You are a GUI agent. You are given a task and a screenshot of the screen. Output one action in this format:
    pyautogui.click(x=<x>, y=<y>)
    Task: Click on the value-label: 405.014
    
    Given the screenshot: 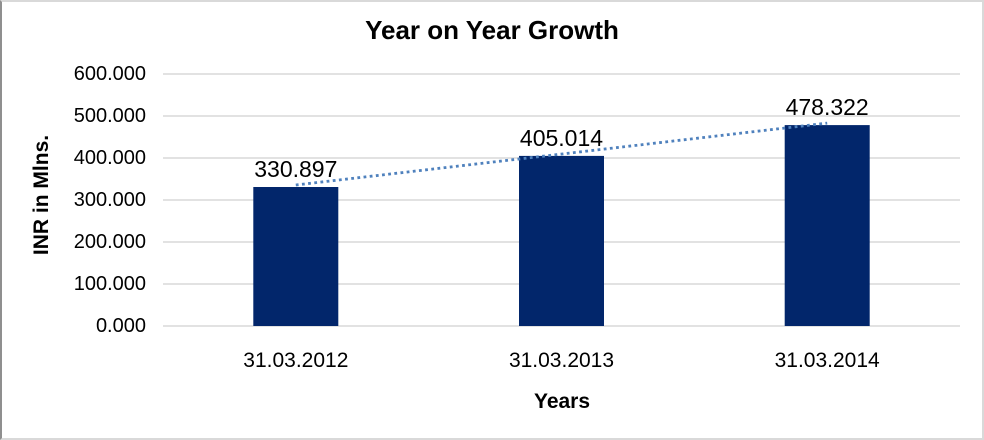 What is the action you would take?
    pyautogui.click(x=561, y=137)
    